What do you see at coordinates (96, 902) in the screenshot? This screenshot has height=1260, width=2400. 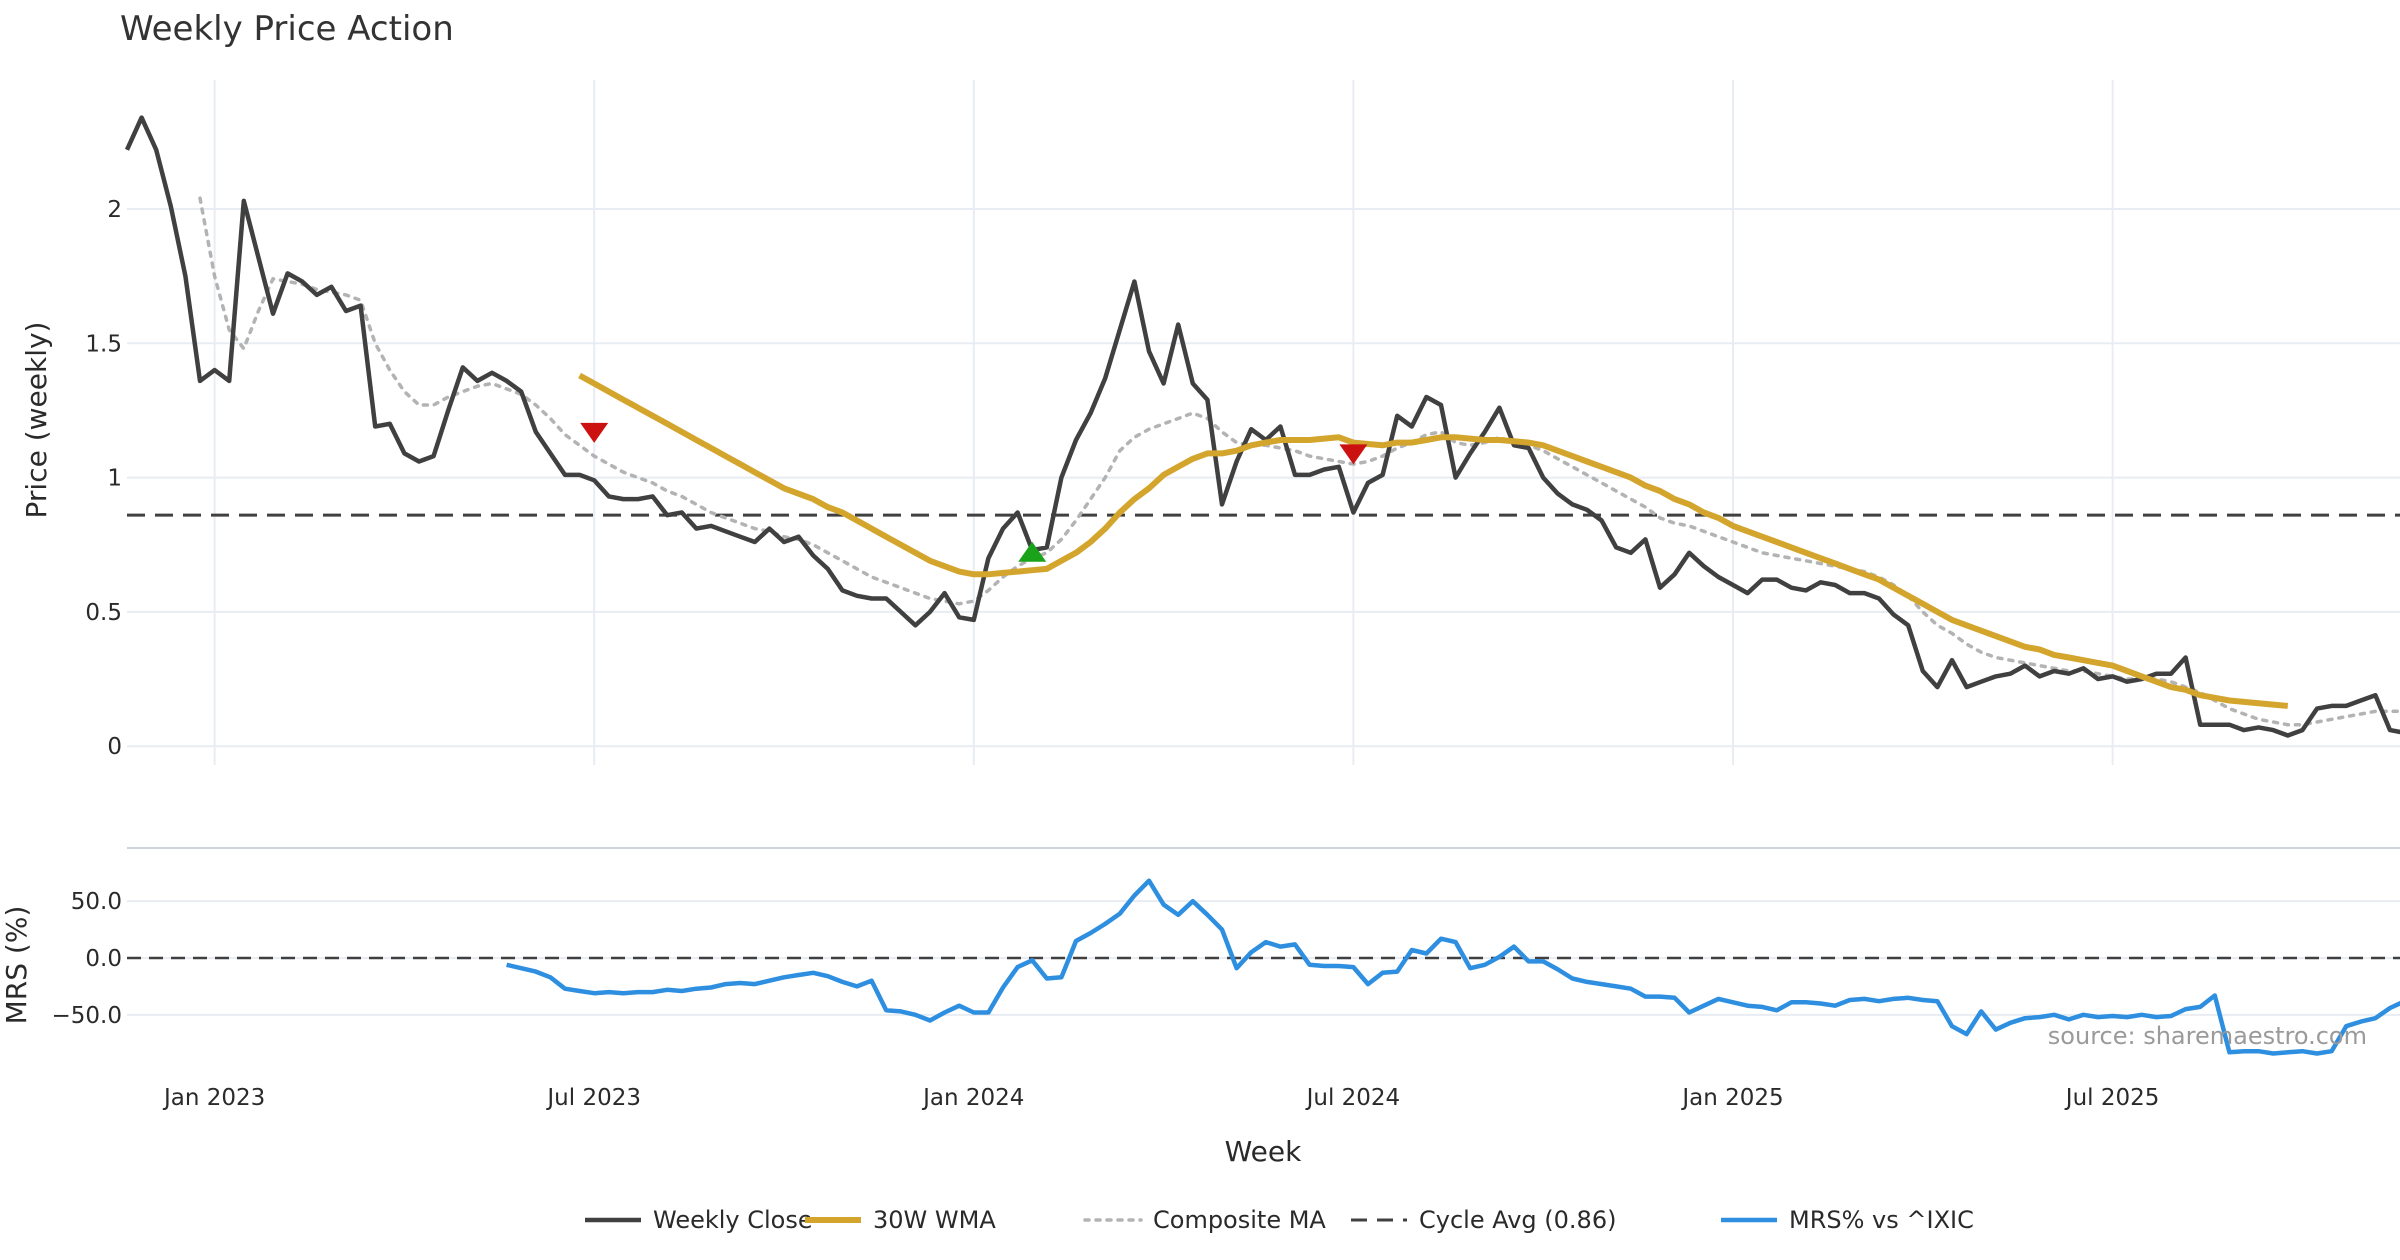 I see `mrs-y-tick-label: 50.0` at bounding box center [96, 902].